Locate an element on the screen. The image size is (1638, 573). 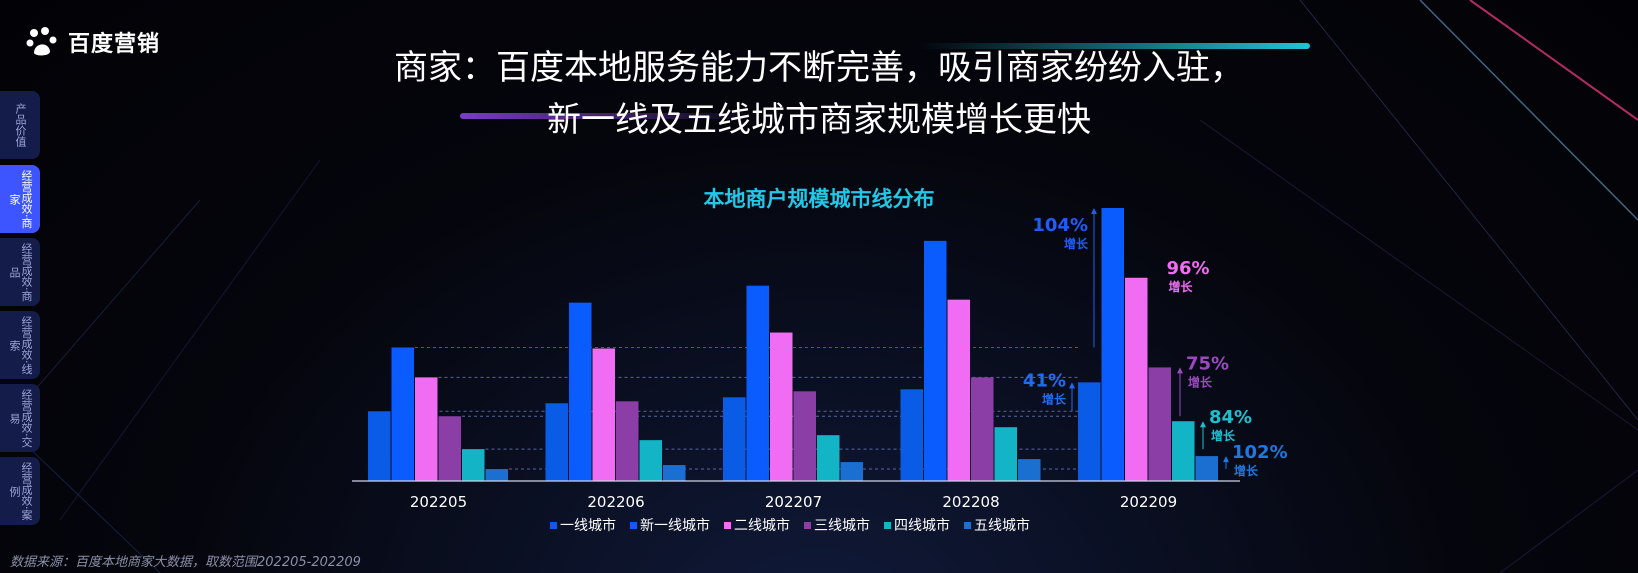
page-title-line2: 新一线及五线城市商家规模增长更快 is located at coordinates (819, 120).